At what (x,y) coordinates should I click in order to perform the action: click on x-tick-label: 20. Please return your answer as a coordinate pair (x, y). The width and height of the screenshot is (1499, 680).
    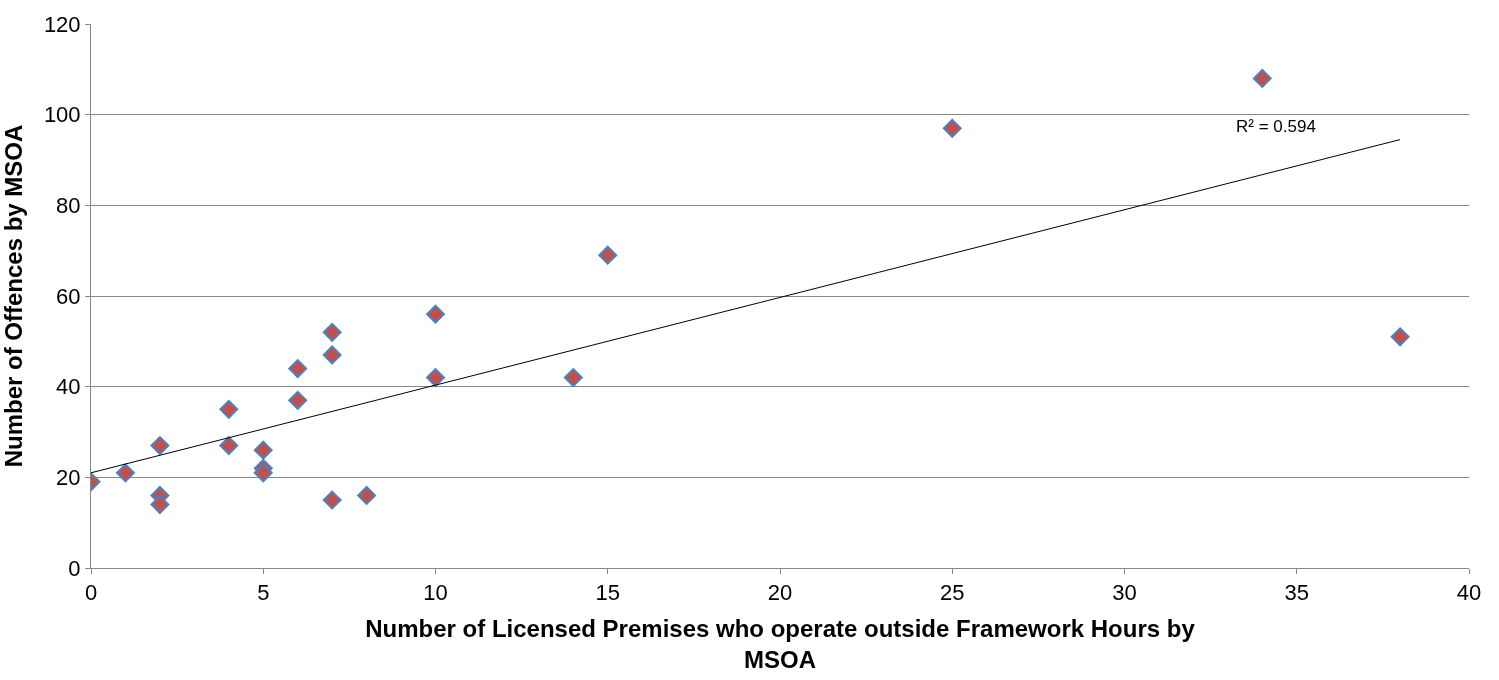
    Looking at the image, I should click on (780, 593).